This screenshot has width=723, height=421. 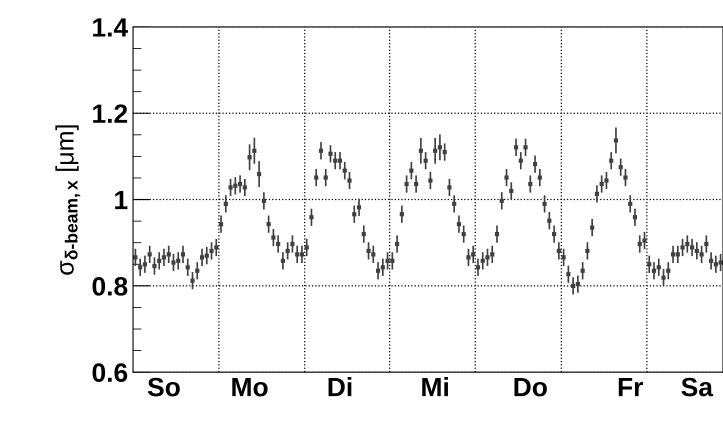 I want to click on x-tick-label: So, so click(x=164, y=387).